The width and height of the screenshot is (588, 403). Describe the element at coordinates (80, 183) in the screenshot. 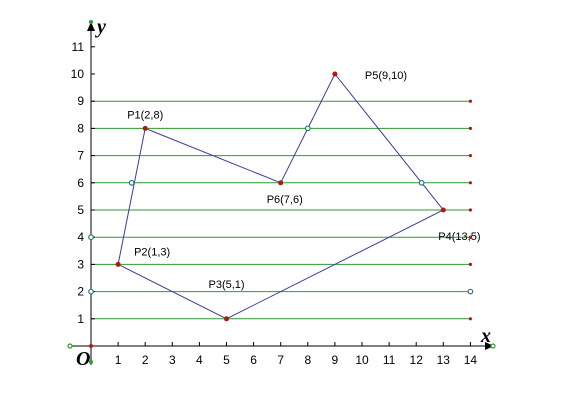

I see `y-tick-label: 6` at that location.